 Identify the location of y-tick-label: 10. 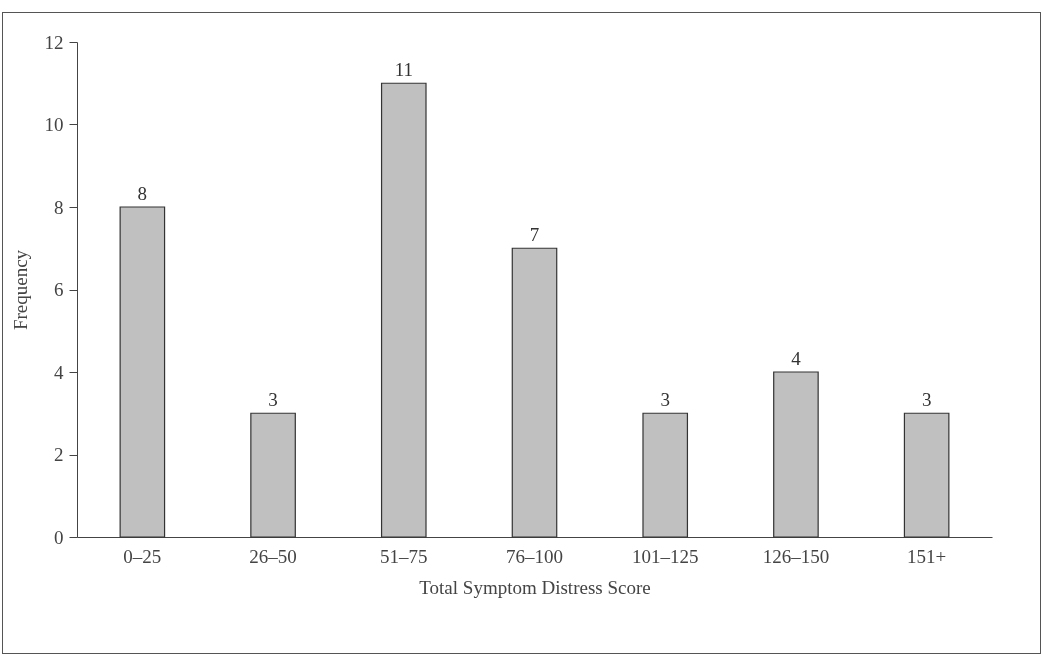
(54, 124).